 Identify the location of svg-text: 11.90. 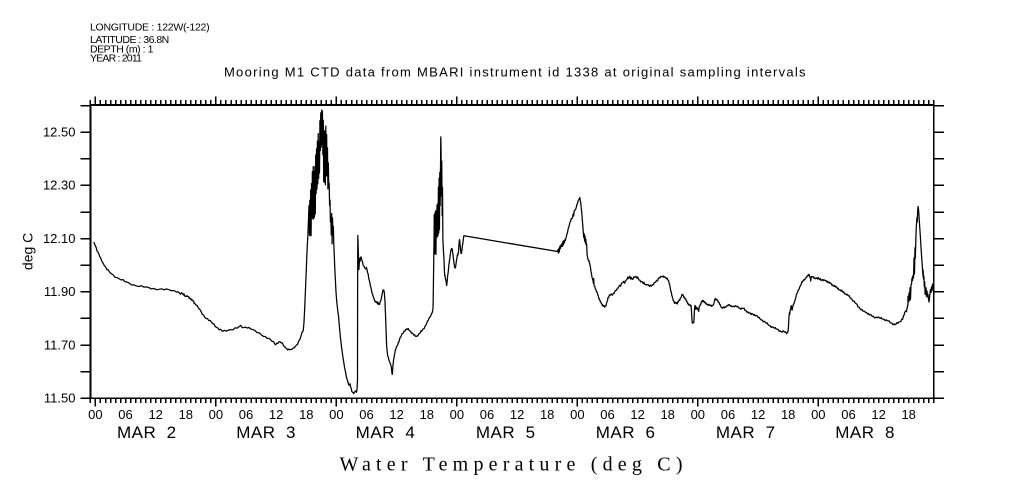
(60, 291).